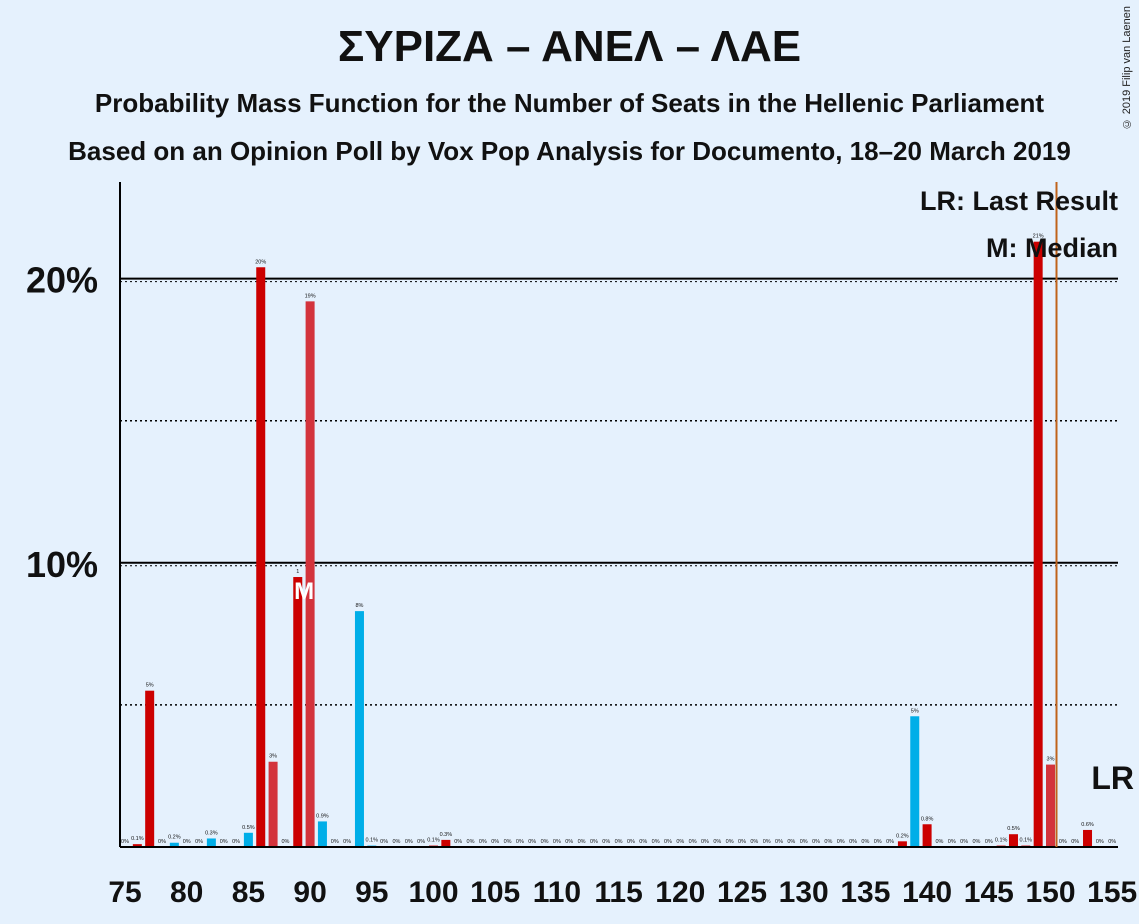 This screenshot has height=924, width=1139. Describe the element at coordinates (124, 892) in the screenshot. I see `x-tick-label: 75` at that location.